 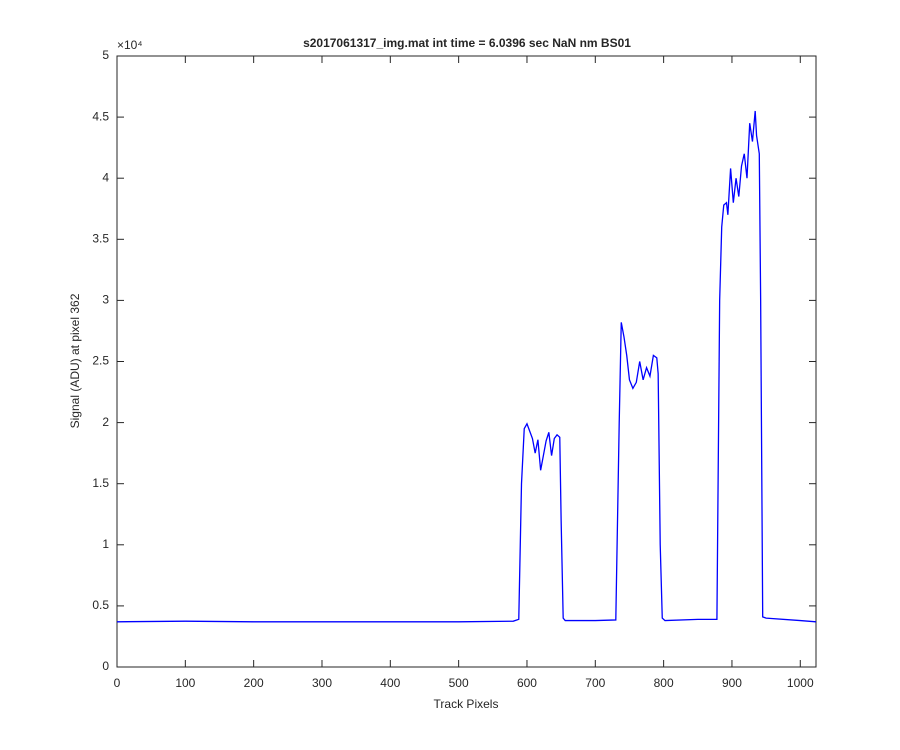 I want to click on y-tick-label: 3.5, so click(x=100, y=238).